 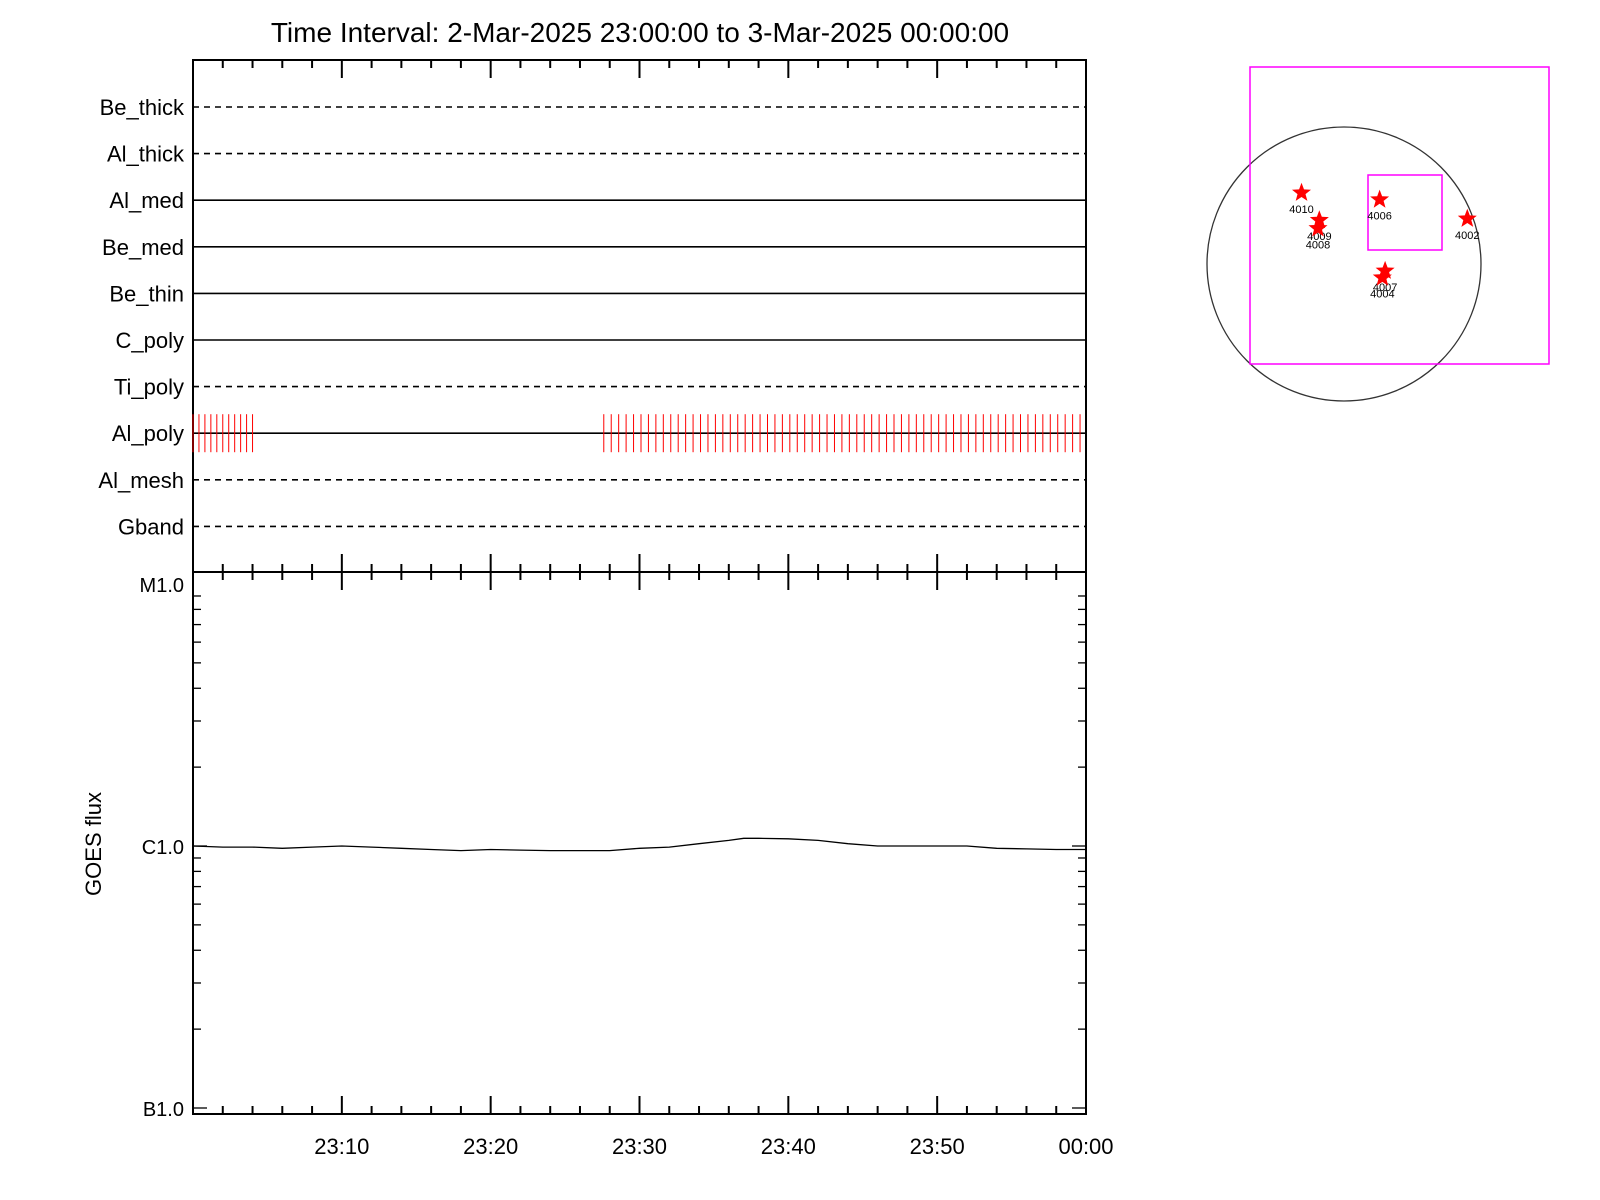 I want to click on filter-row-label: Gband, so click(x=151, y=526).